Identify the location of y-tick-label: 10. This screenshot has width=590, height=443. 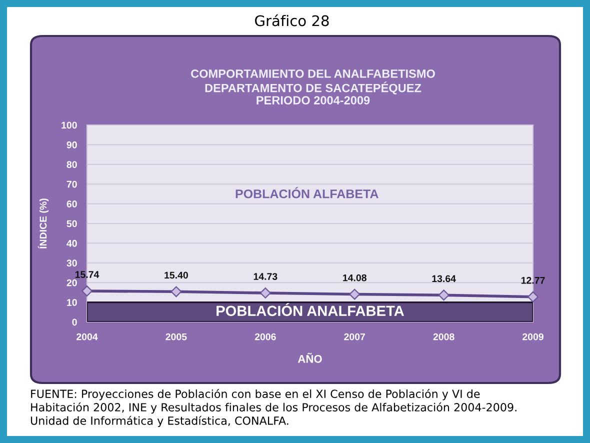
(72, 302).